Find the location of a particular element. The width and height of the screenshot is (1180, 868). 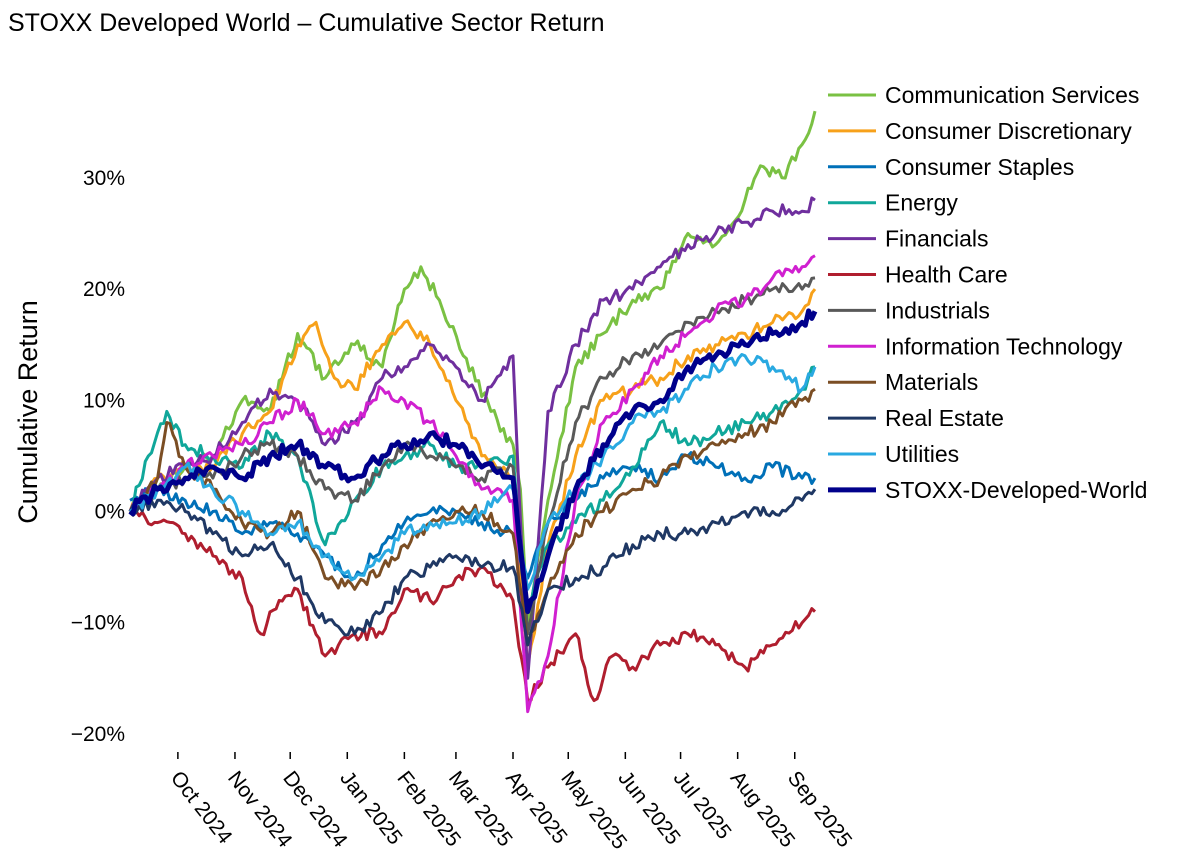

y-axis-label: Cumulative Return is located at coordinates (28, 412).